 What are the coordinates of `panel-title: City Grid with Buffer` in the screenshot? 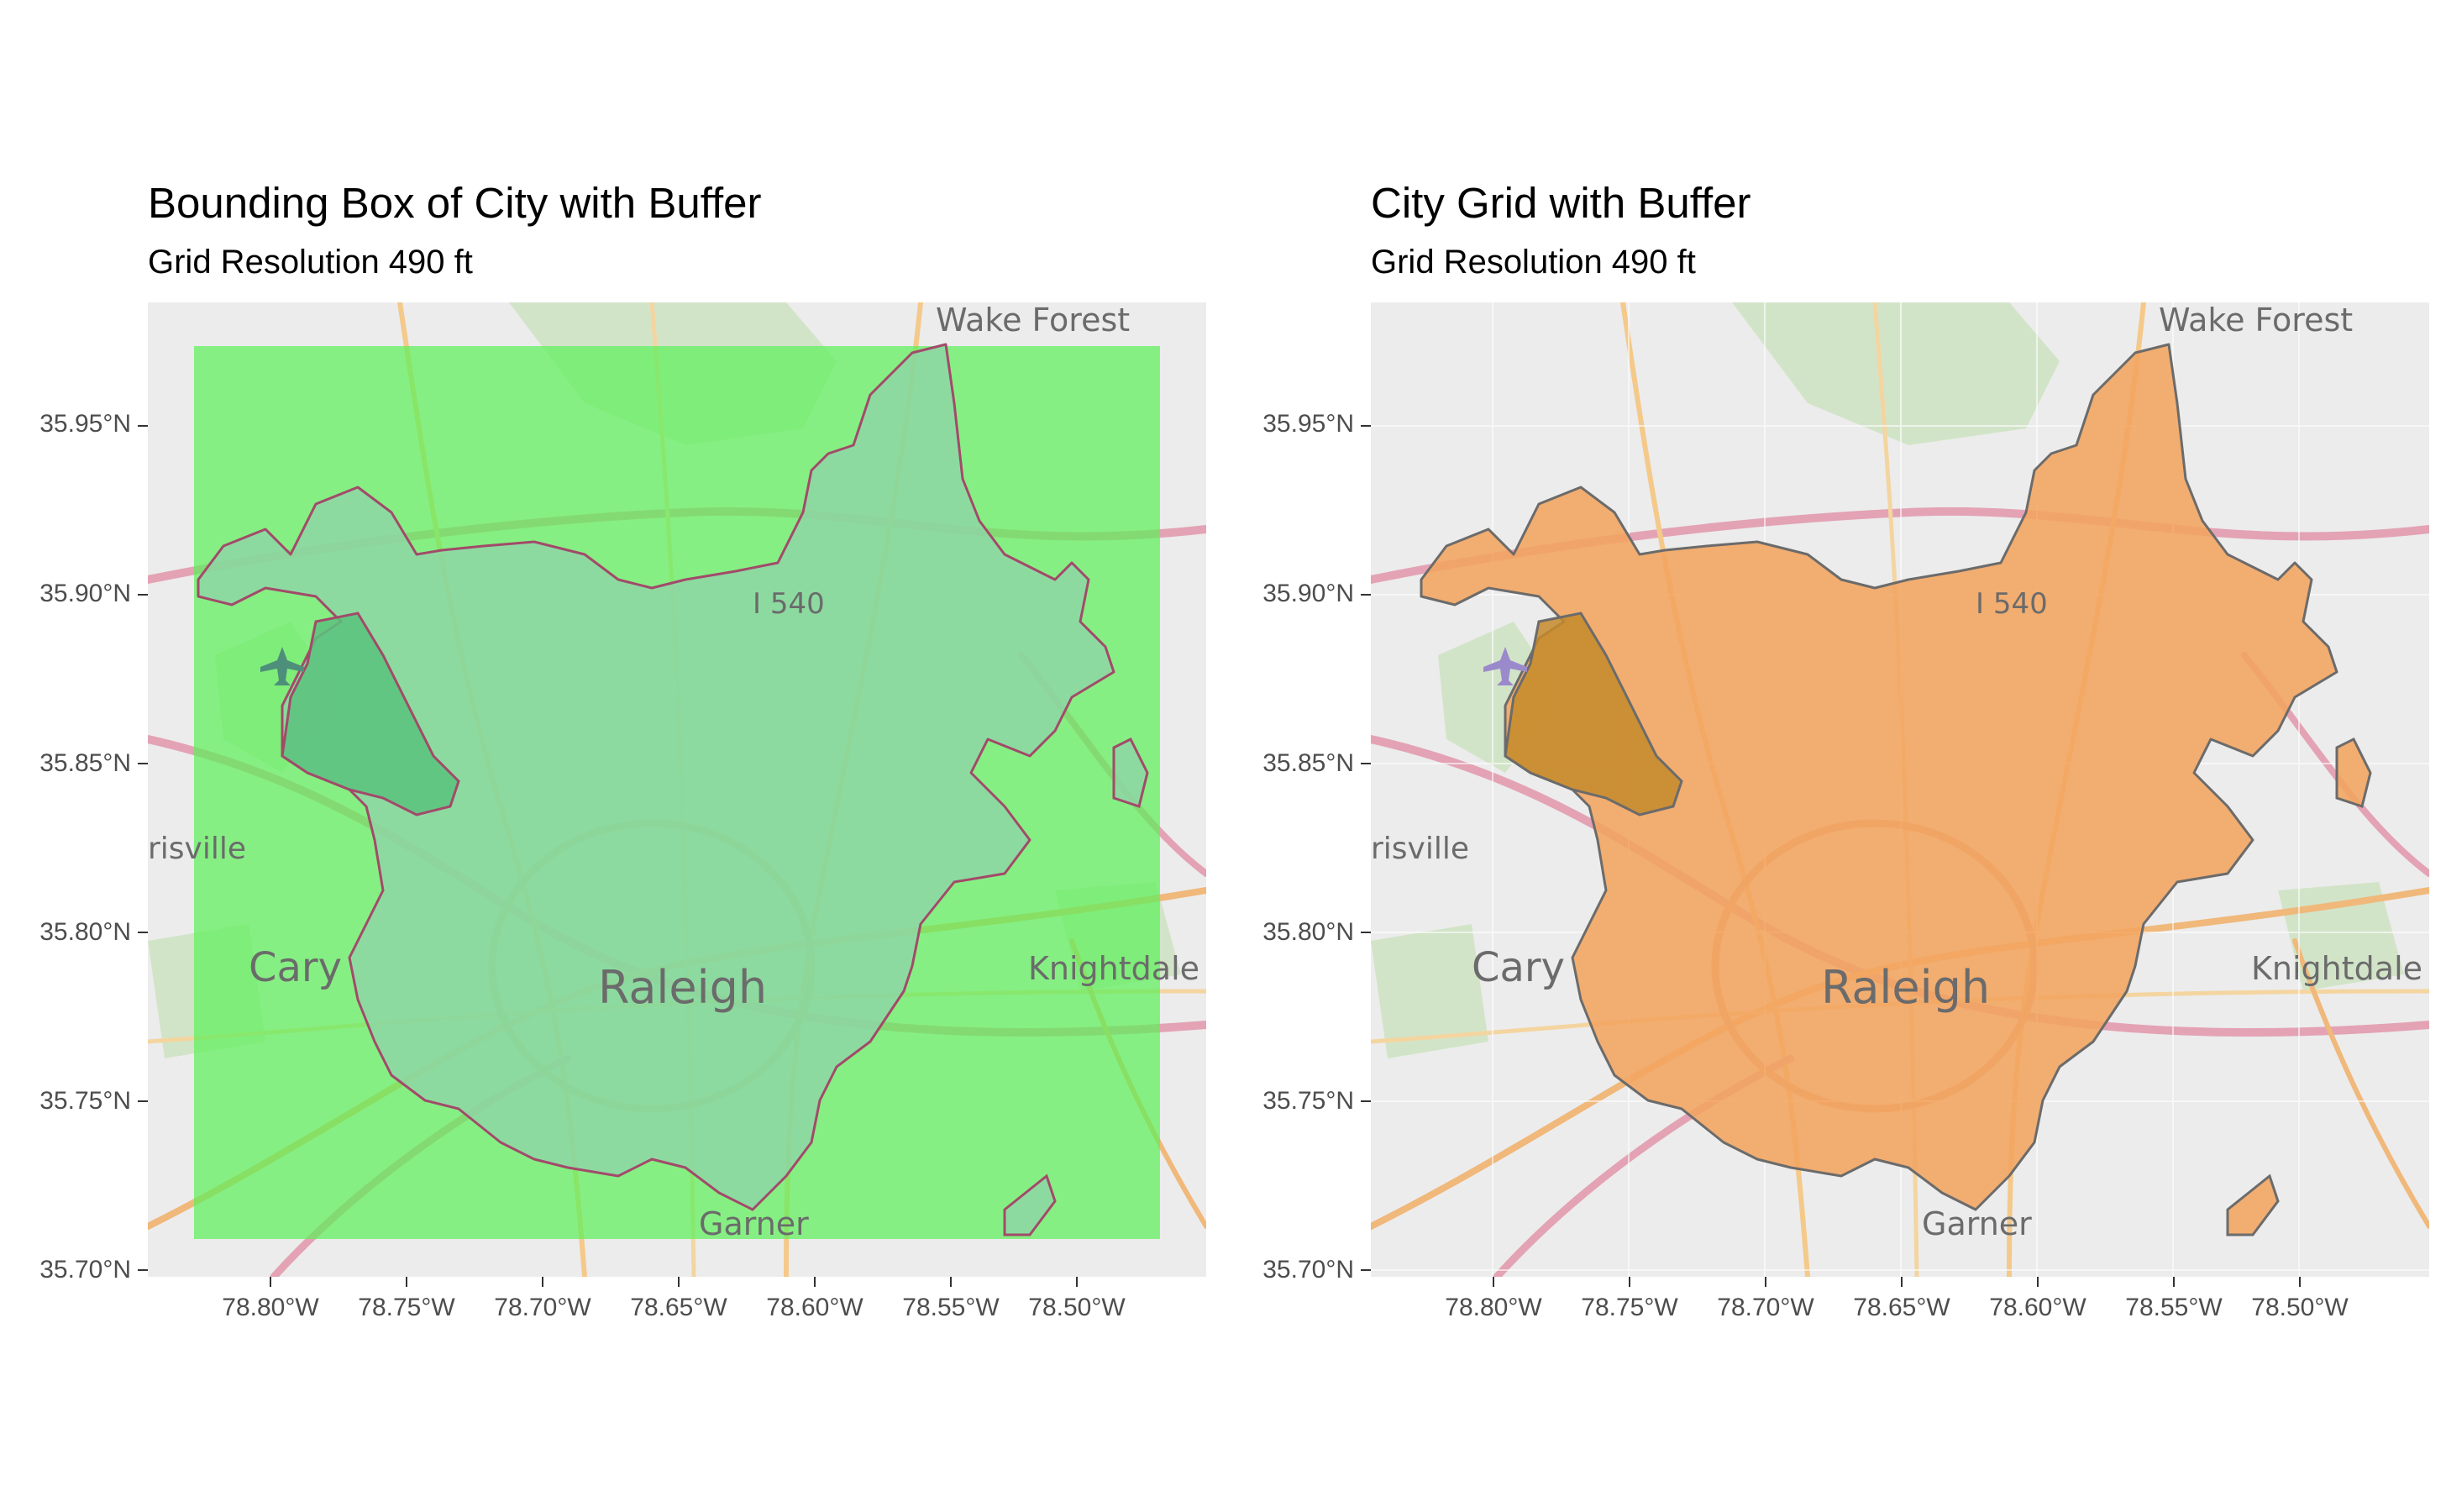 It's located at (1561, 203).